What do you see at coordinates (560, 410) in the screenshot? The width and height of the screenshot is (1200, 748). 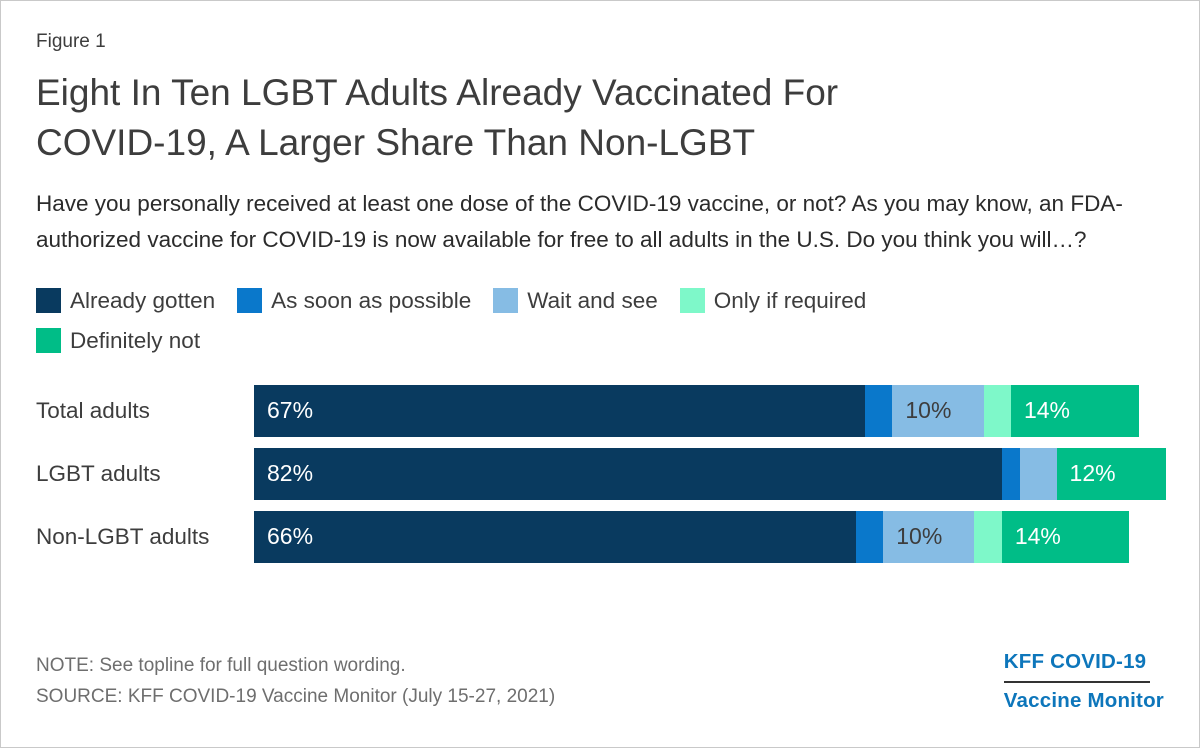 I see `bar-segment: 67%` at bounding box center [560, 410].